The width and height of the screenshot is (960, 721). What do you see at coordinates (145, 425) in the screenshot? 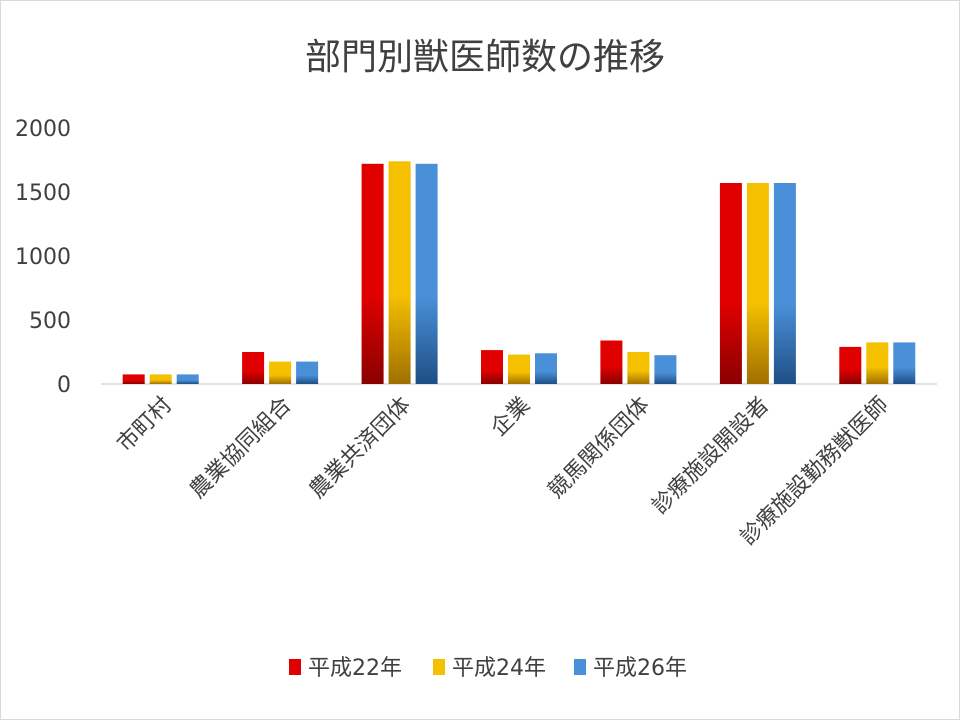
I see `category-label: 市町村` at bounding box center [145, 425].